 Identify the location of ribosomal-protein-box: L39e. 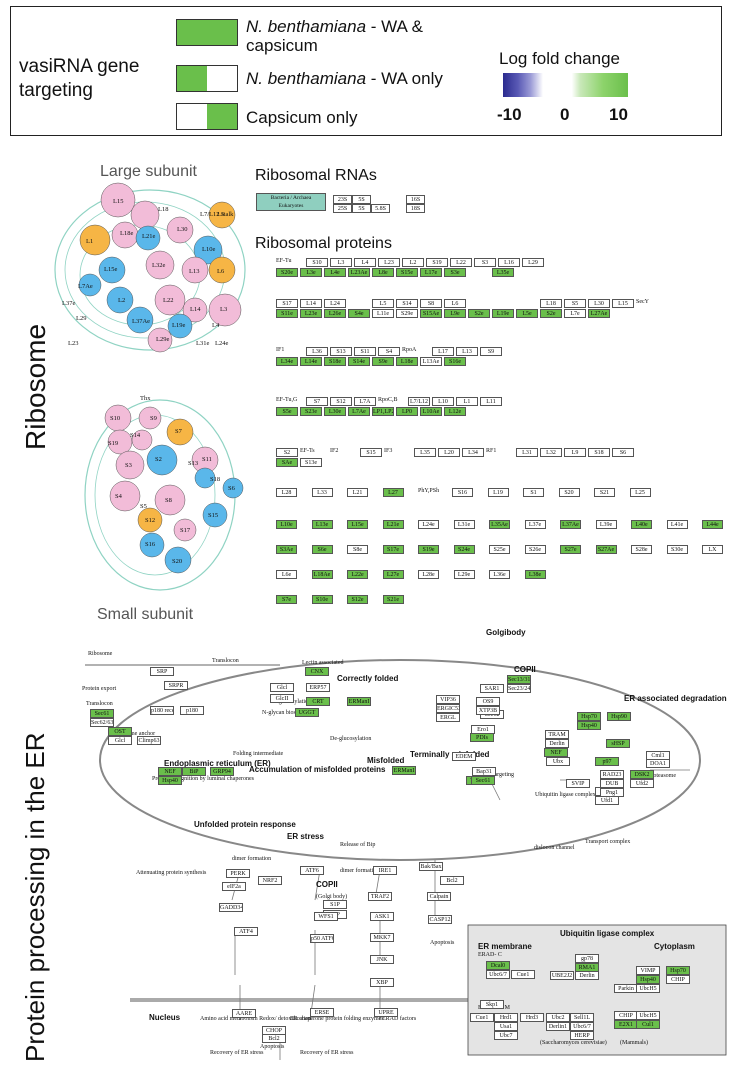
(606, 524).